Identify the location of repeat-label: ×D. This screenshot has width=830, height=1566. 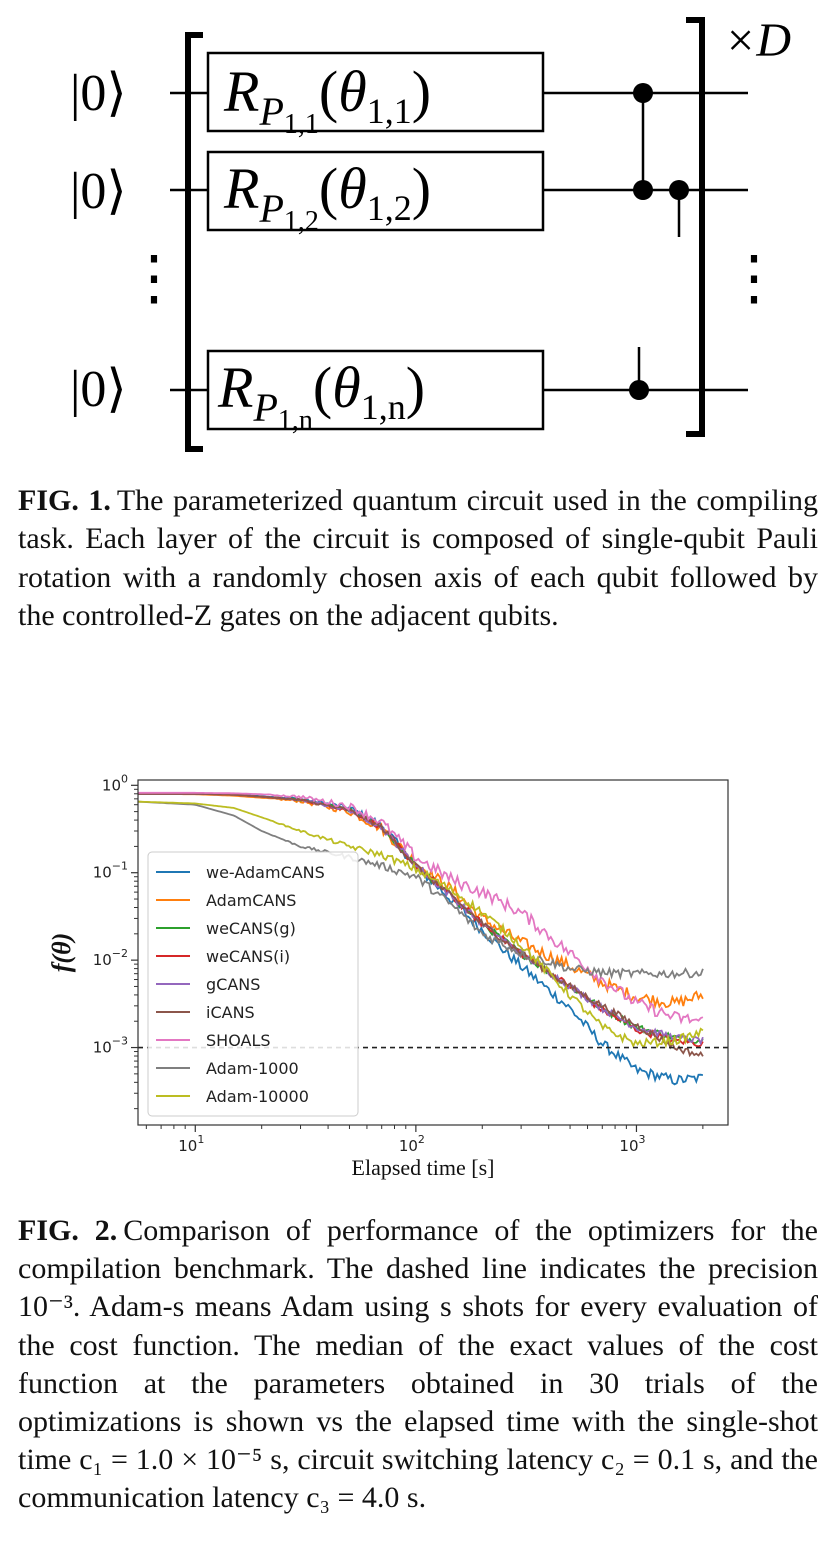
(757, 40).